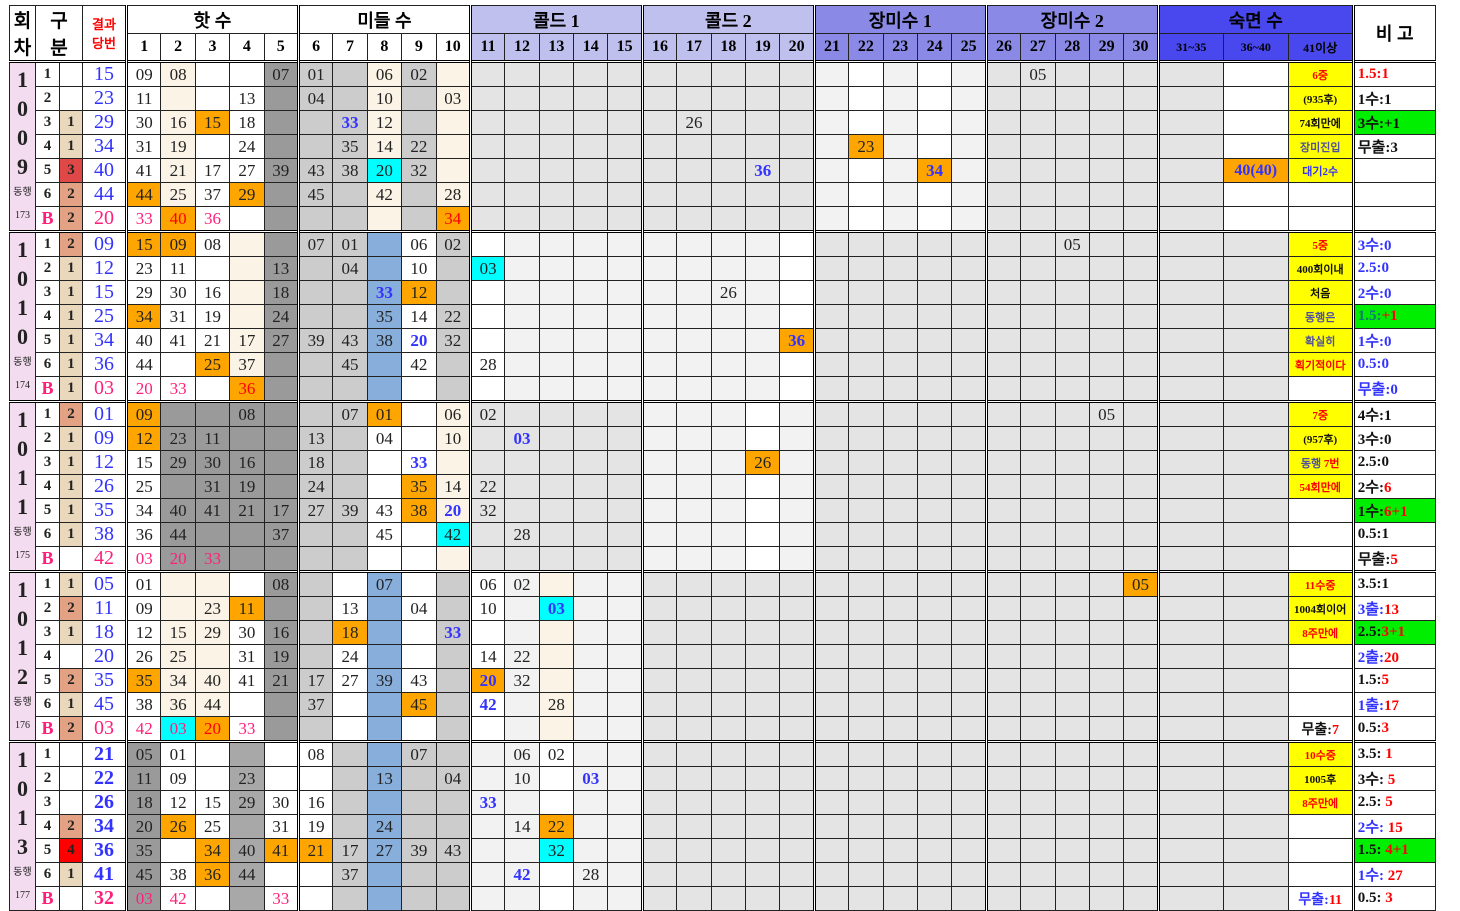 This screenshot has width=1460, height=911. Describe the element at coordinates (1371, 488) in the screenshot. I see `remark-text: 2수:` at that location.